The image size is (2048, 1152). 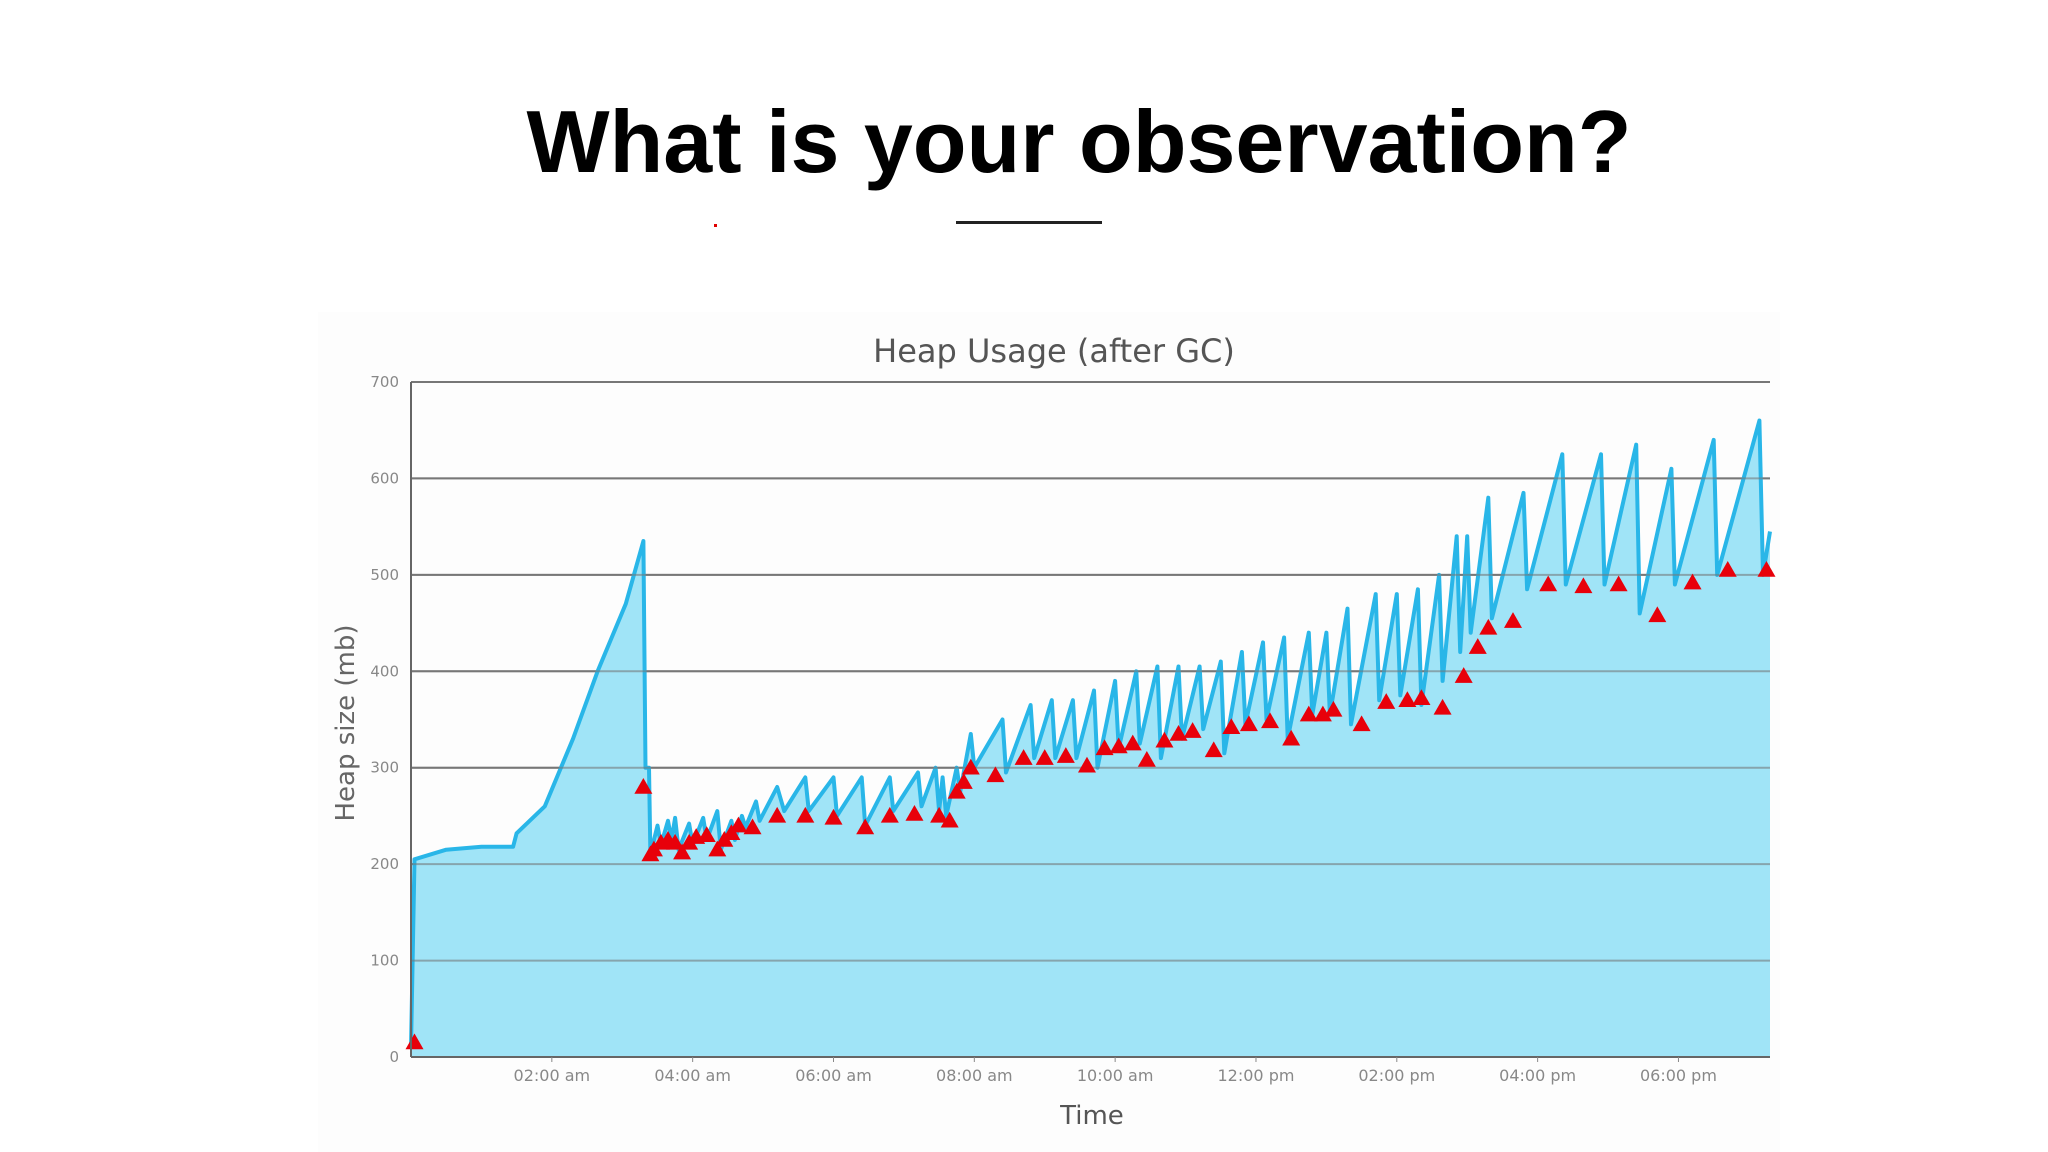 What do you see at coordinates (715, 225) in the screenshot?
I see `stray-red-dot` at bounding box center [715, 225].